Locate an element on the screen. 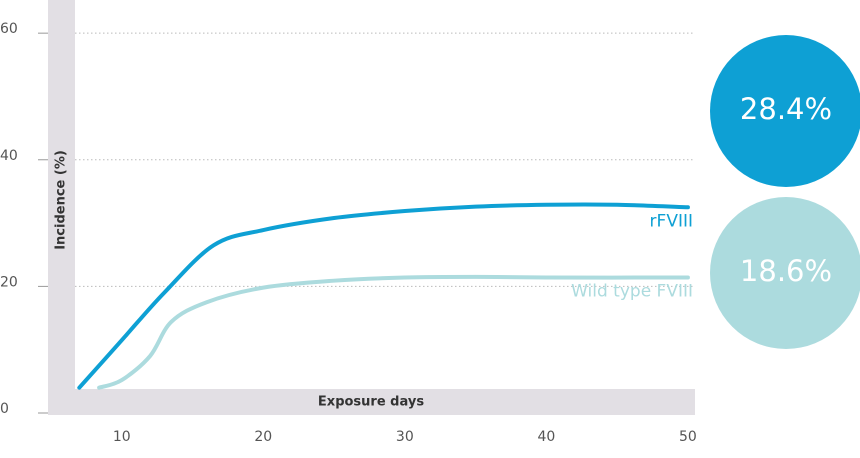 This screenshot has height=458, width=860. legend-label: rFVIII is located at coordinates (671, 221).